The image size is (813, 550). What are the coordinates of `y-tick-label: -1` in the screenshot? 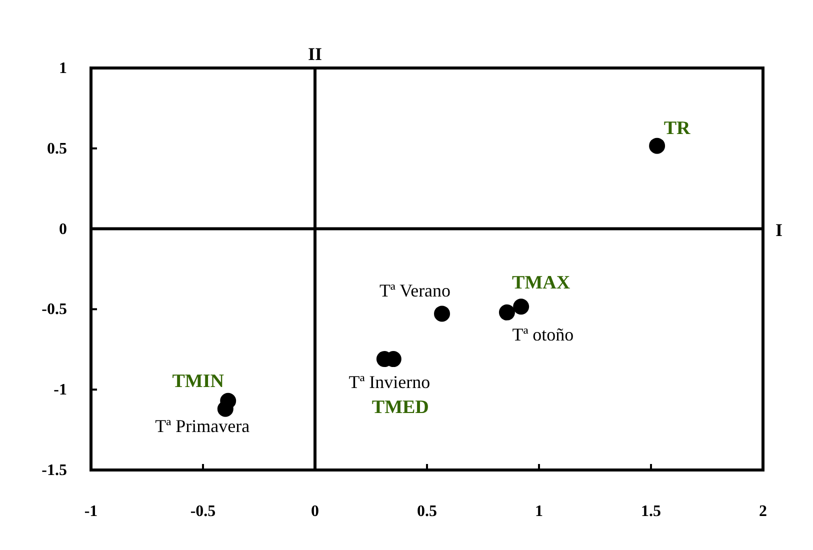 It's located at (60, 390).